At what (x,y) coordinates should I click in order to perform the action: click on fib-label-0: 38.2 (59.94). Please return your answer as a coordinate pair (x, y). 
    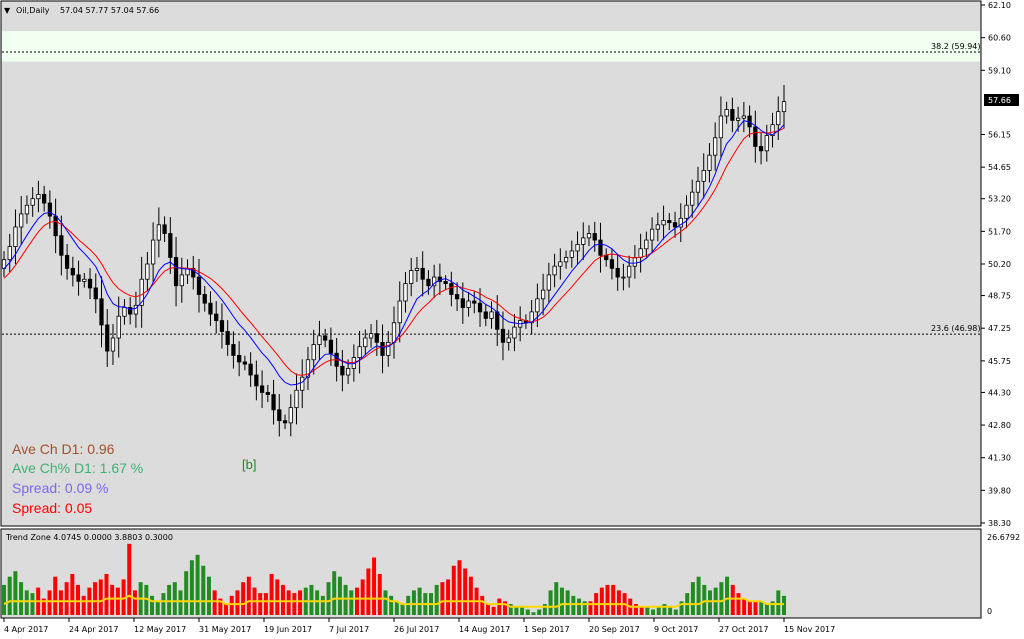
    Looking at the image, I should click on (956, 46).